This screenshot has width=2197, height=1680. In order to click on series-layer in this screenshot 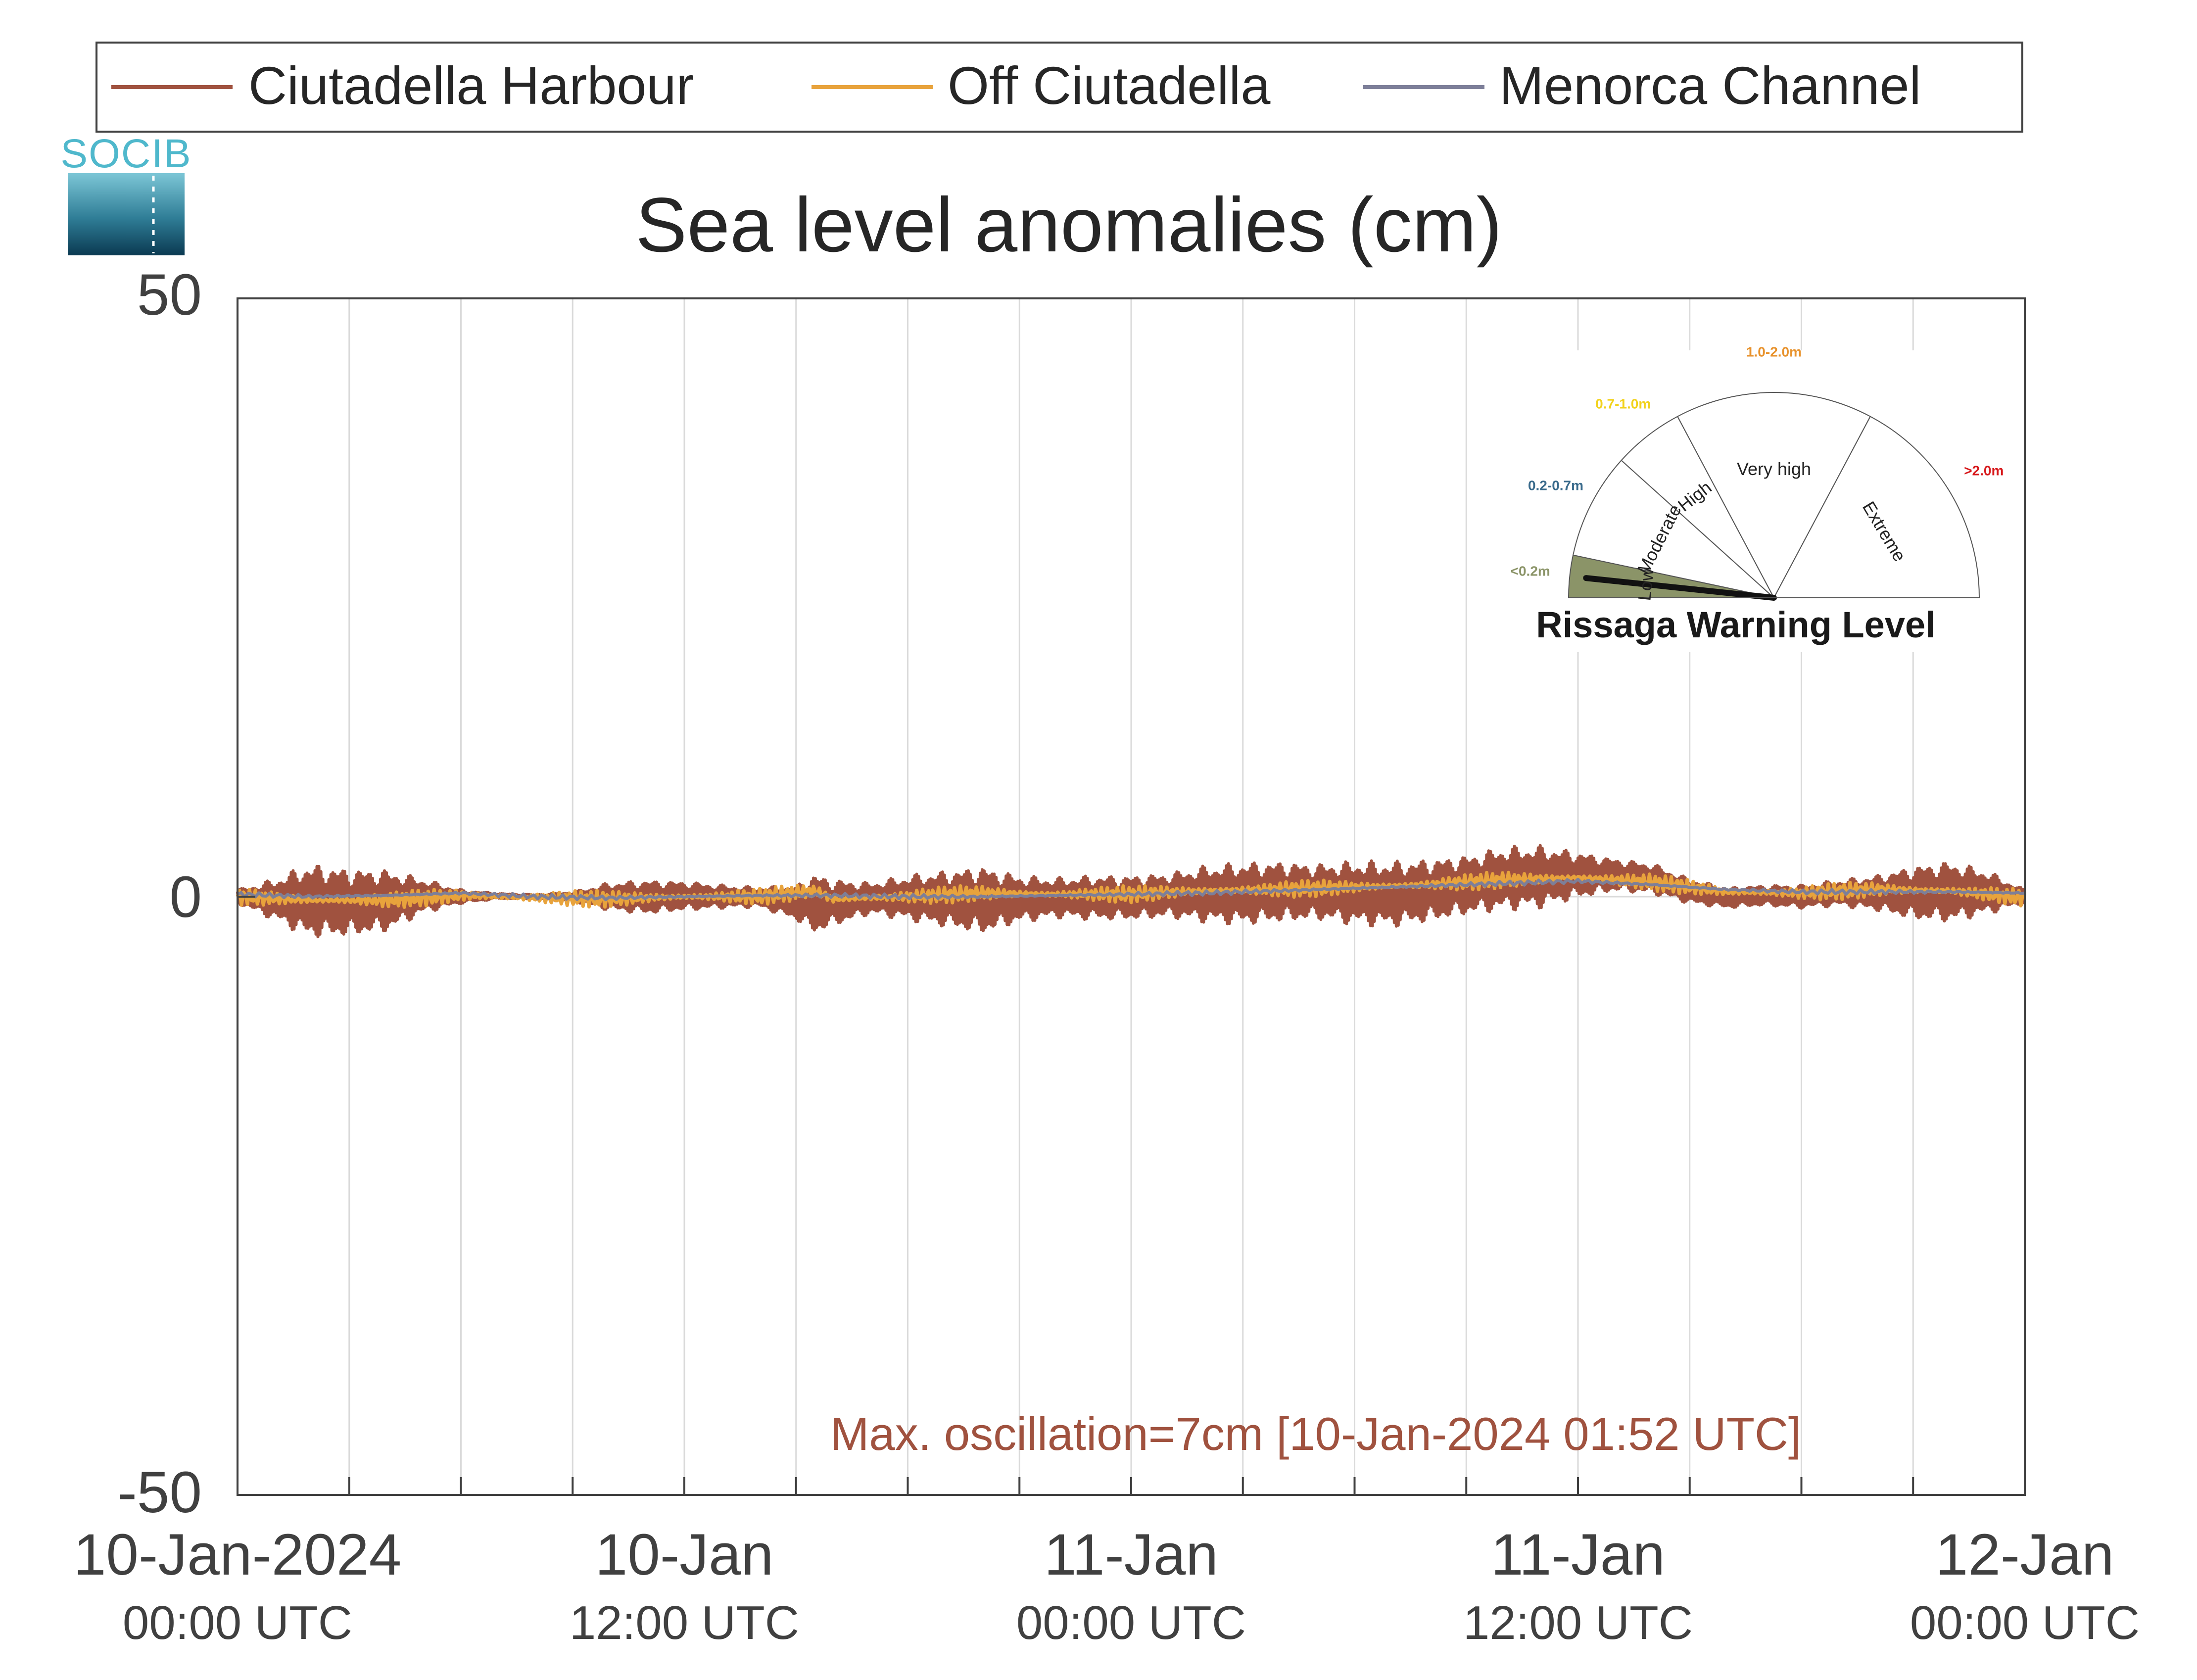, I will do `click(1131, 892)`.